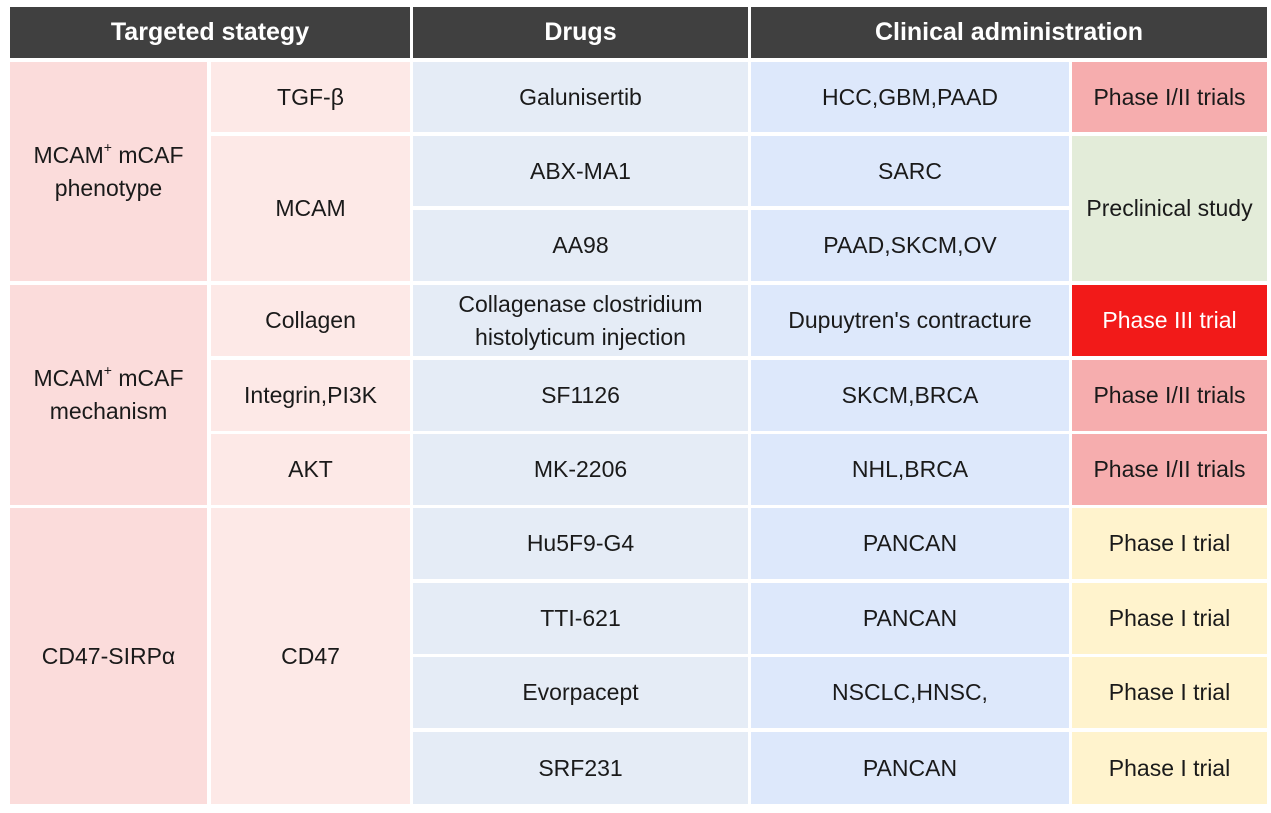 Image resolution: width=1271 pixels, height=813 pixels. Describe the element at coordinates (1009, 32) in the screenshot. I see `header-clinical: Clinical administration` at that location.